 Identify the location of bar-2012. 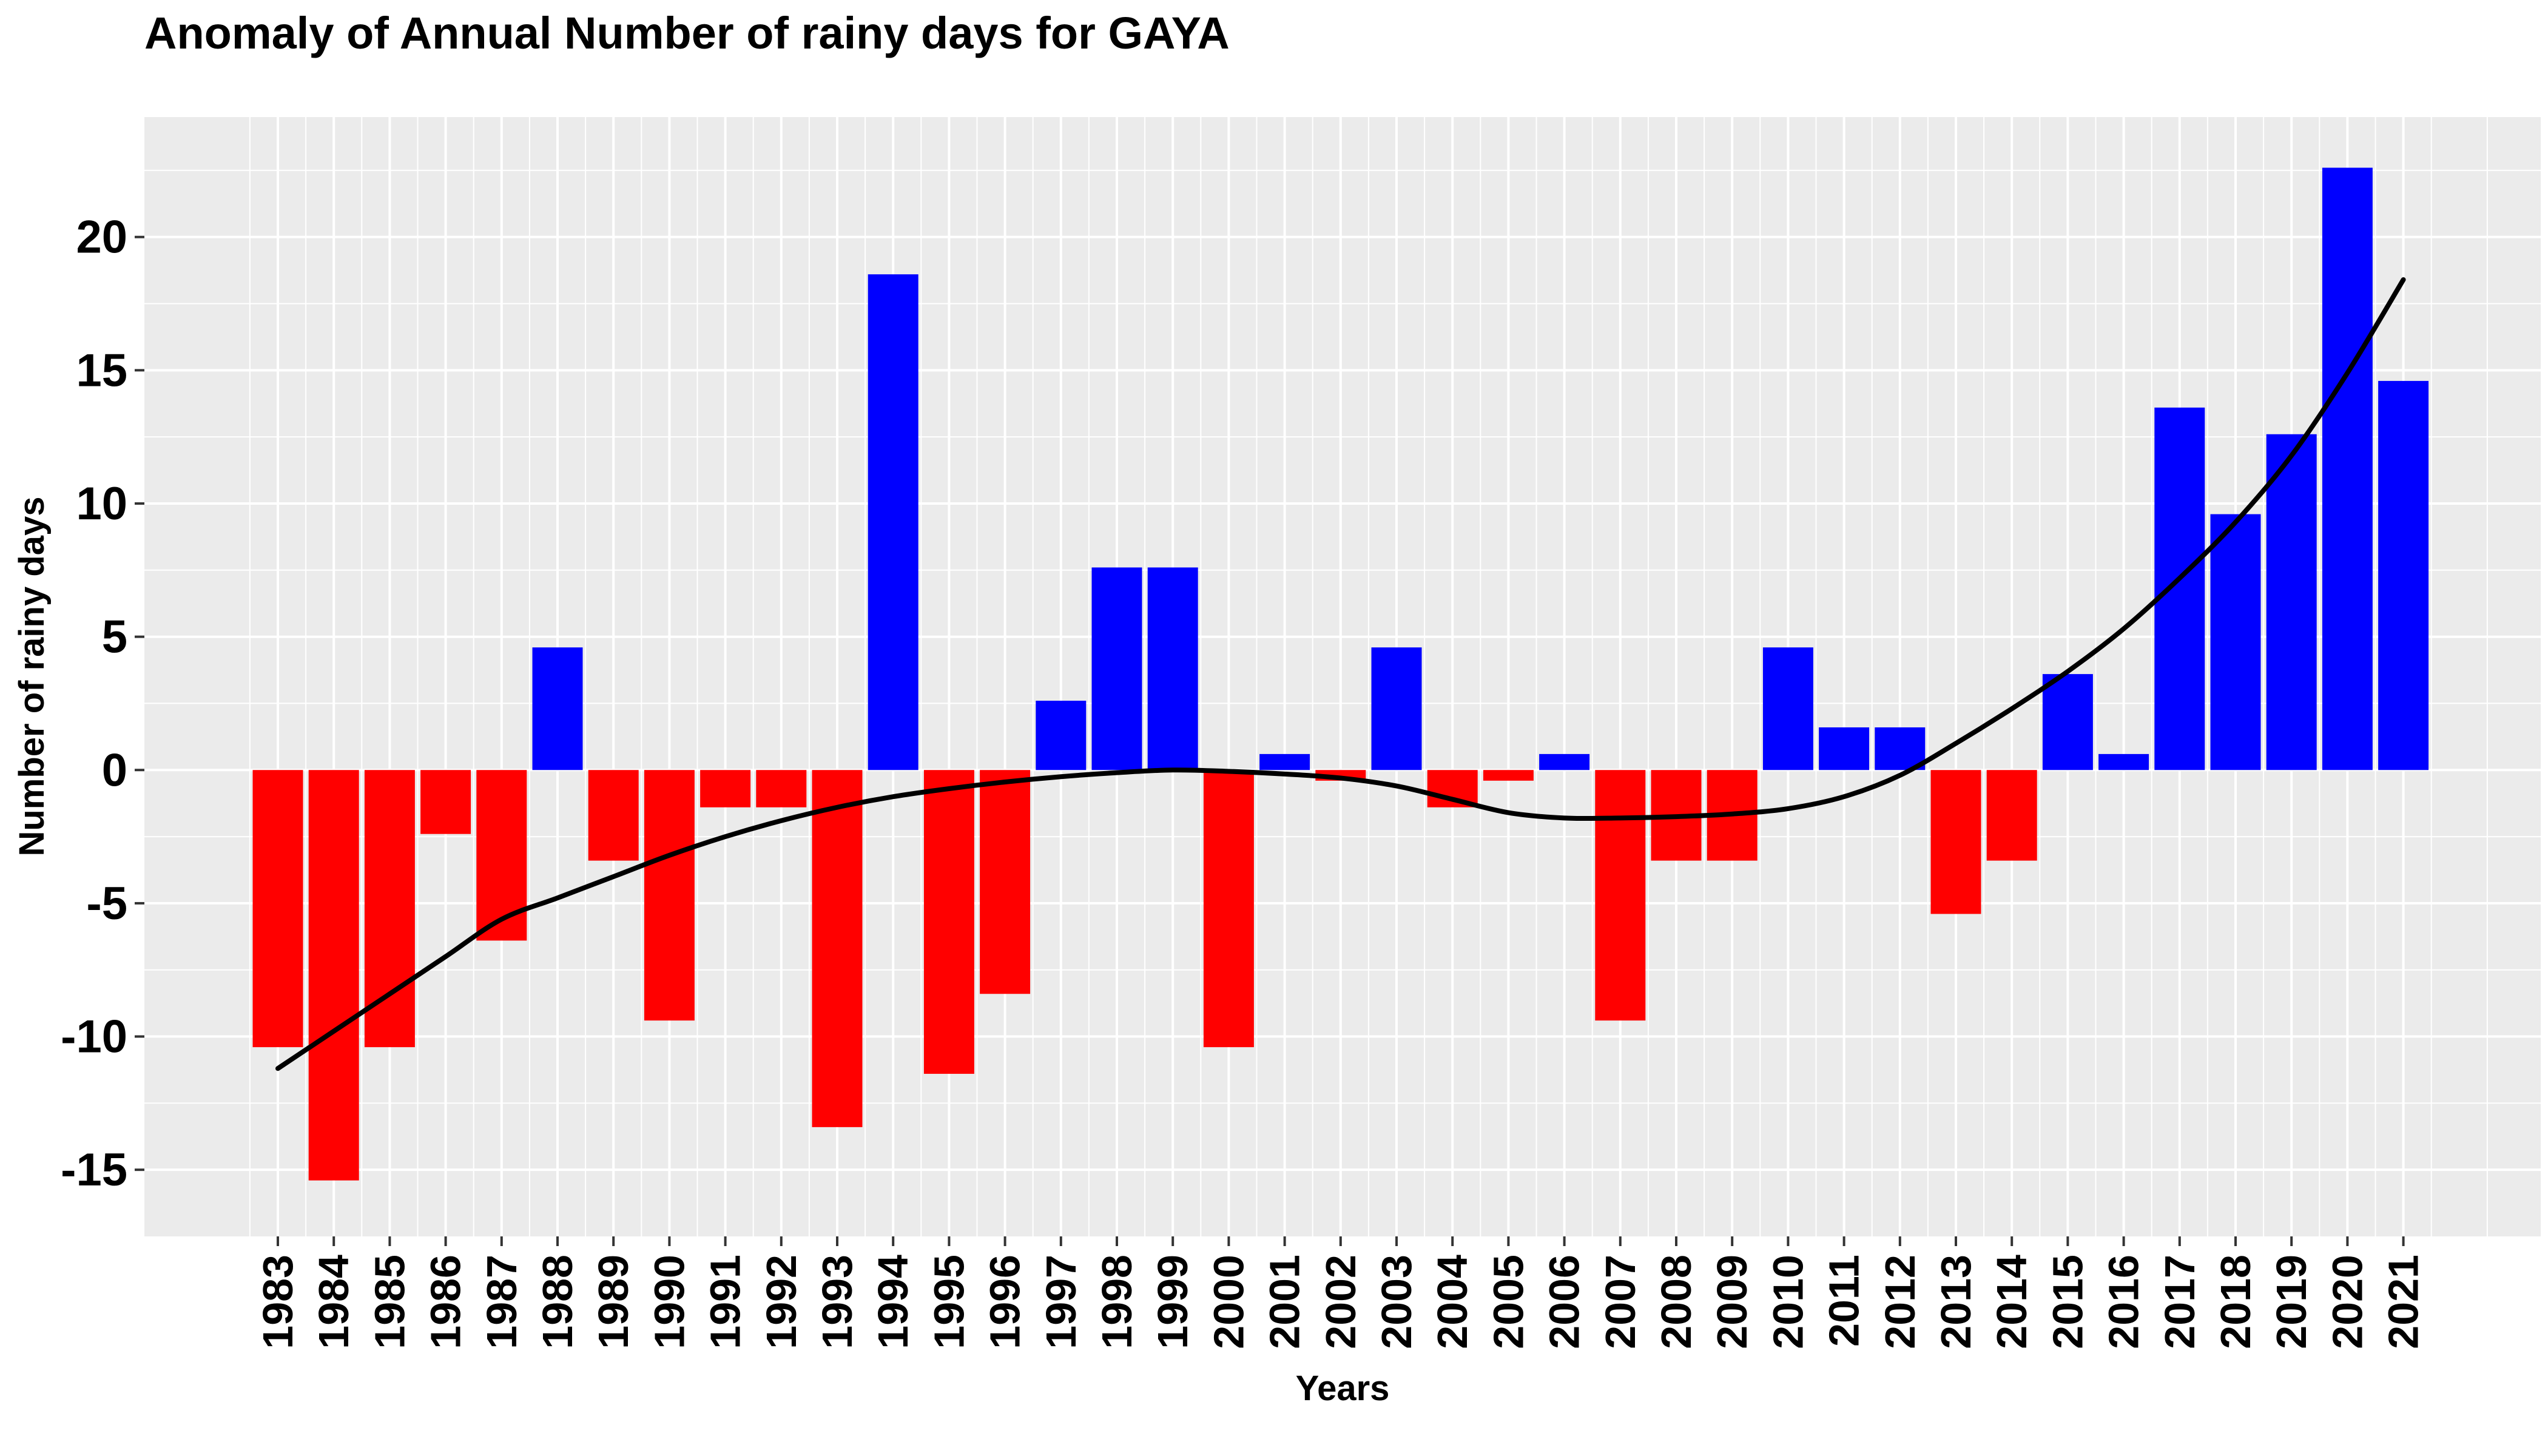
(1900, 748).